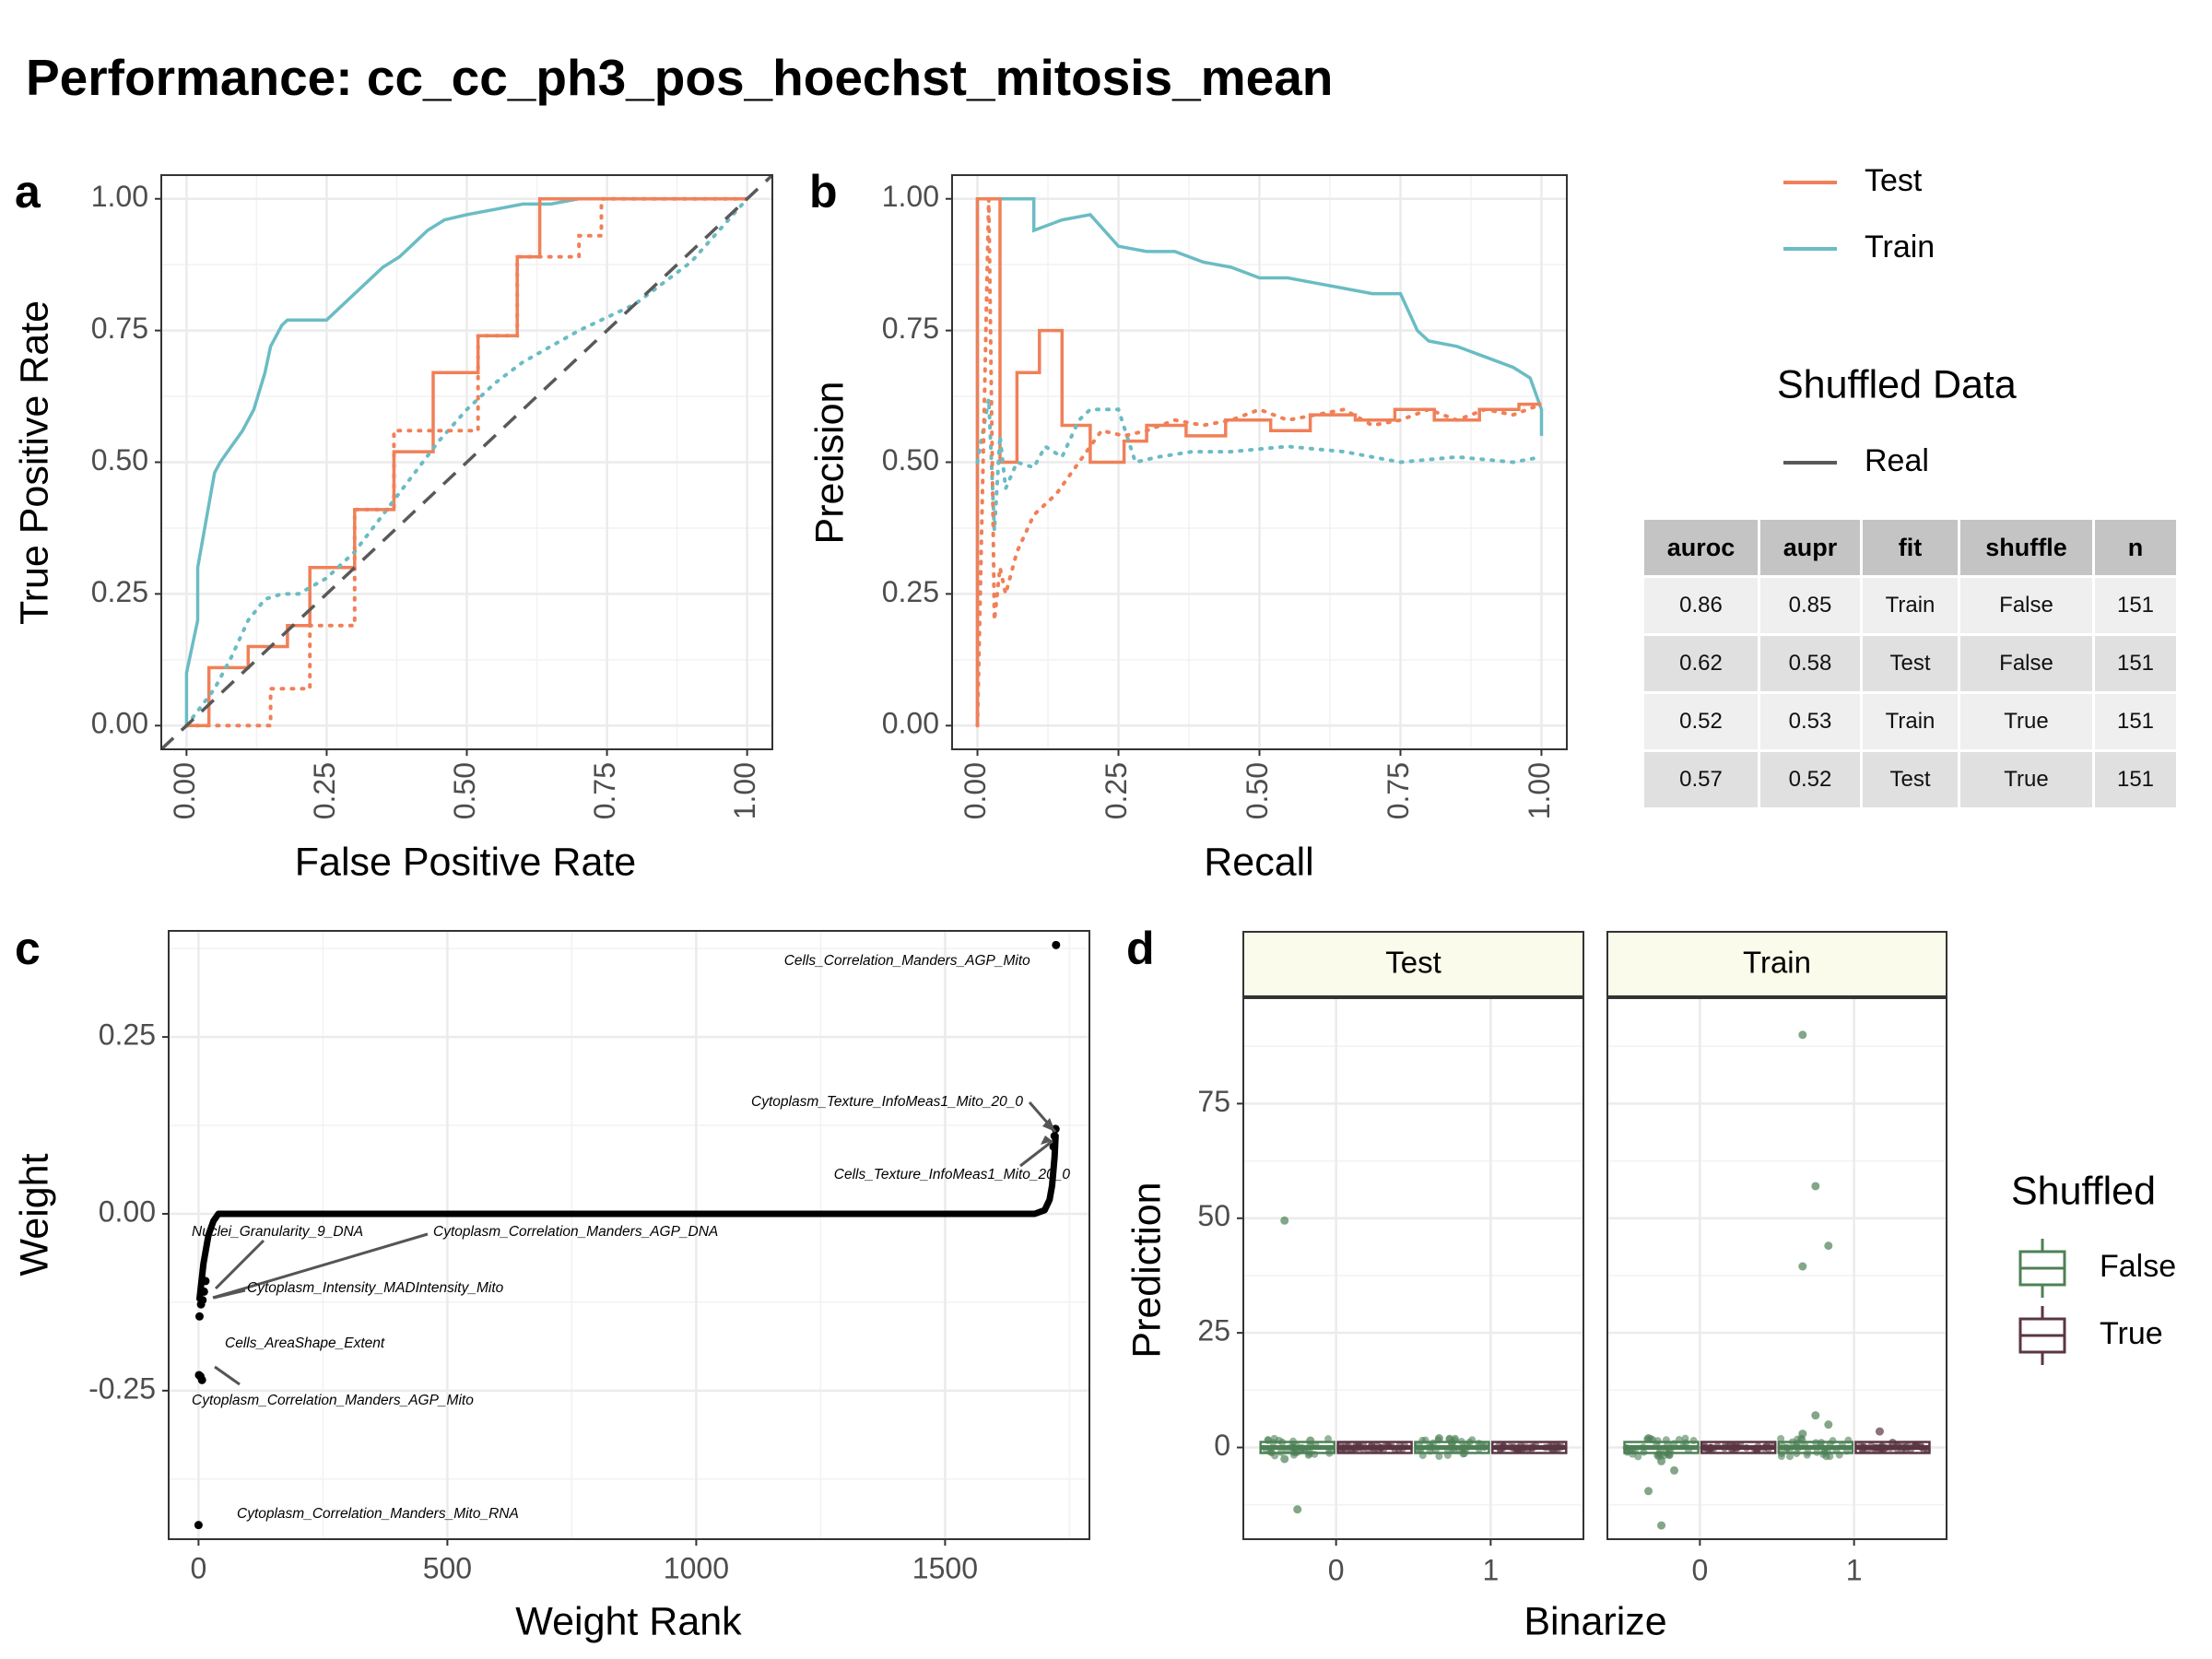 This screenshot has height=1659, width=2212. What do you see at coordinates (199, 1567) in the screenshot?
I see `weights-x-tick-label: 0` at bounding box center [199, 1567].